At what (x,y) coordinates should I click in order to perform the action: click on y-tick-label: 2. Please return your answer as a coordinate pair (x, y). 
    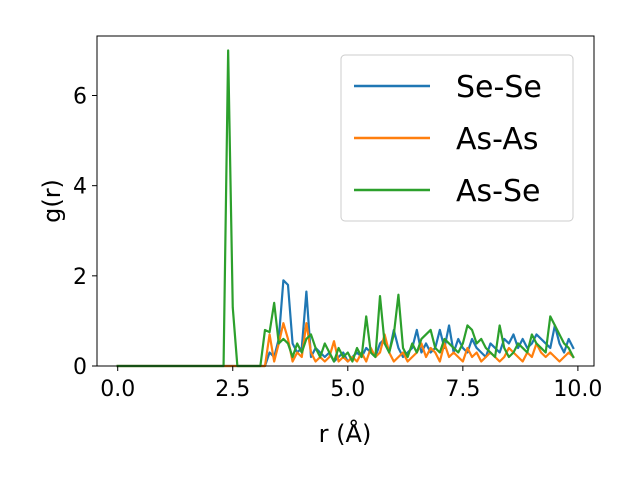
    Looking at the image, I should click on (80, 277).